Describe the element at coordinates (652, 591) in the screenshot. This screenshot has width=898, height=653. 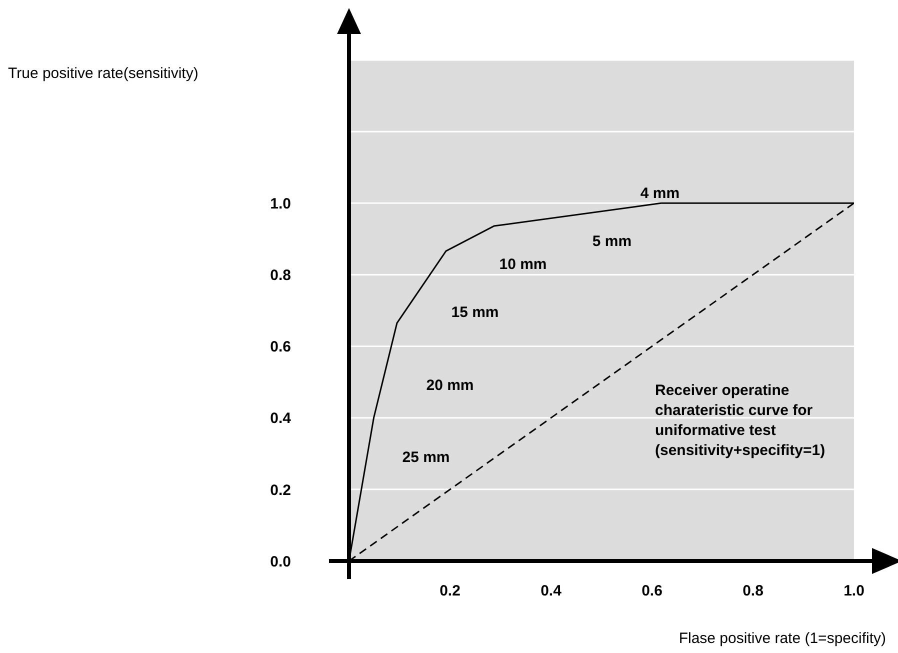
I see `x-tick-label: 0.6` at that location.